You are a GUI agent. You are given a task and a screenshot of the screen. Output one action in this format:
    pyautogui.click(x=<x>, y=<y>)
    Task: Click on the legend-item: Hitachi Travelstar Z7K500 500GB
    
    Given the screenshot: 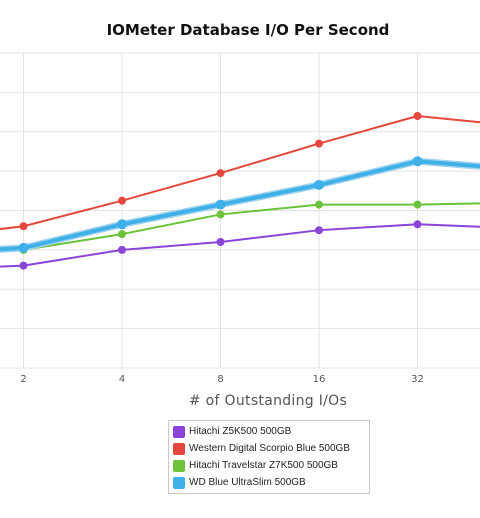 What is the action you would take?
    pyautogui.click(x=269, y=465)
    